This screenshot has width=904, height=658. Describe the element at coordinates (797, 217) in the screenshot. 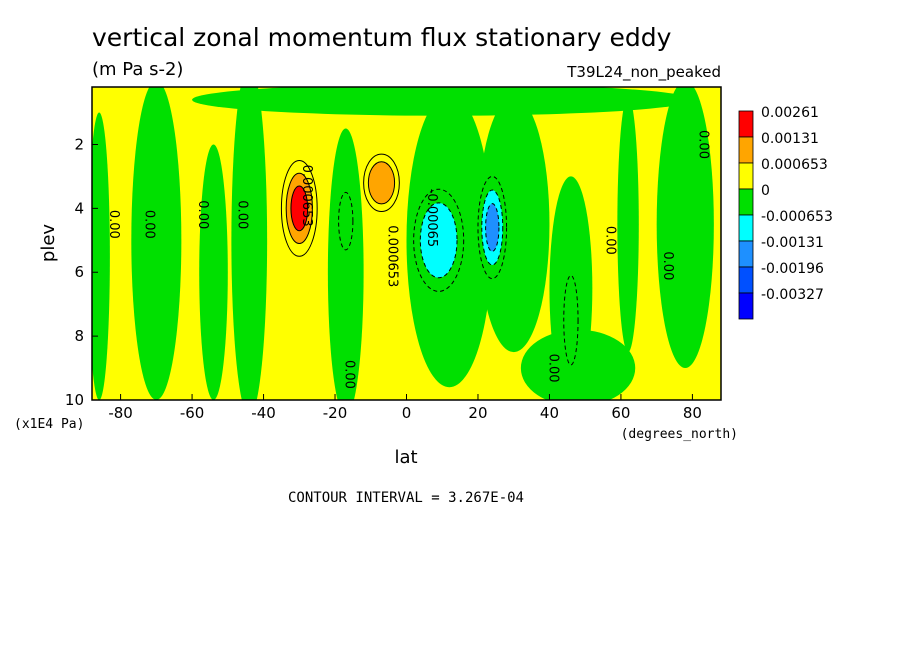

I see `legend-label: -0.000653` at that location.